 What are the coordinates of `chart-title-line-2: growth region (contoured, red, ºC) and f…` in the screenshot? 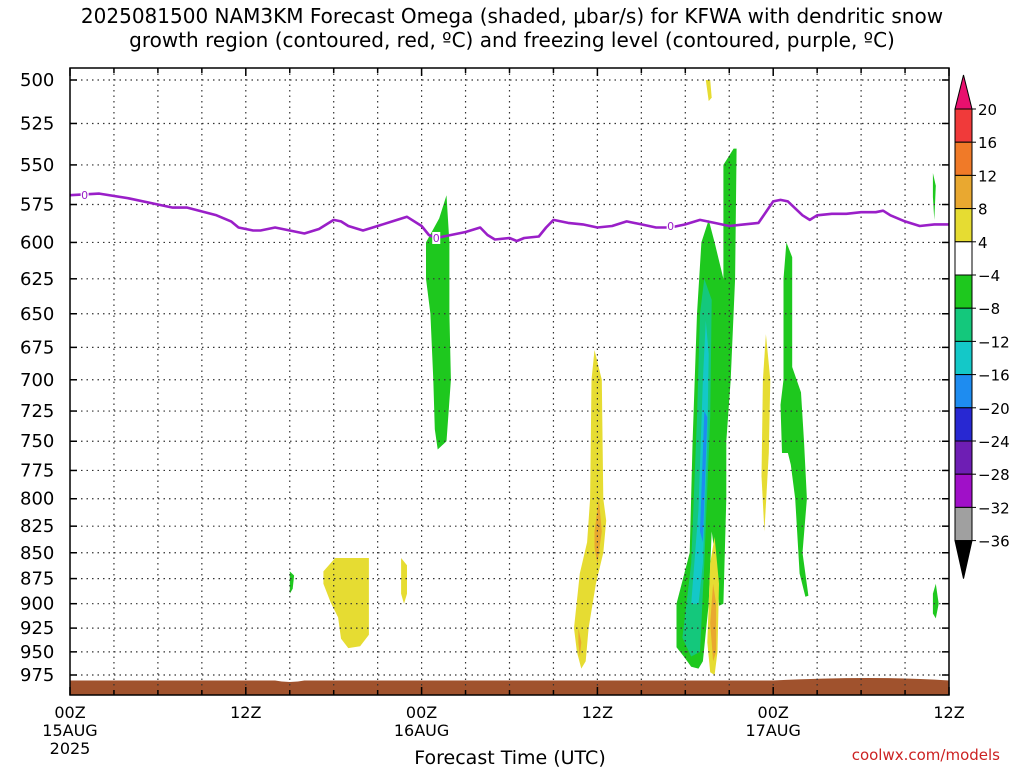 It's located at (512, 40).